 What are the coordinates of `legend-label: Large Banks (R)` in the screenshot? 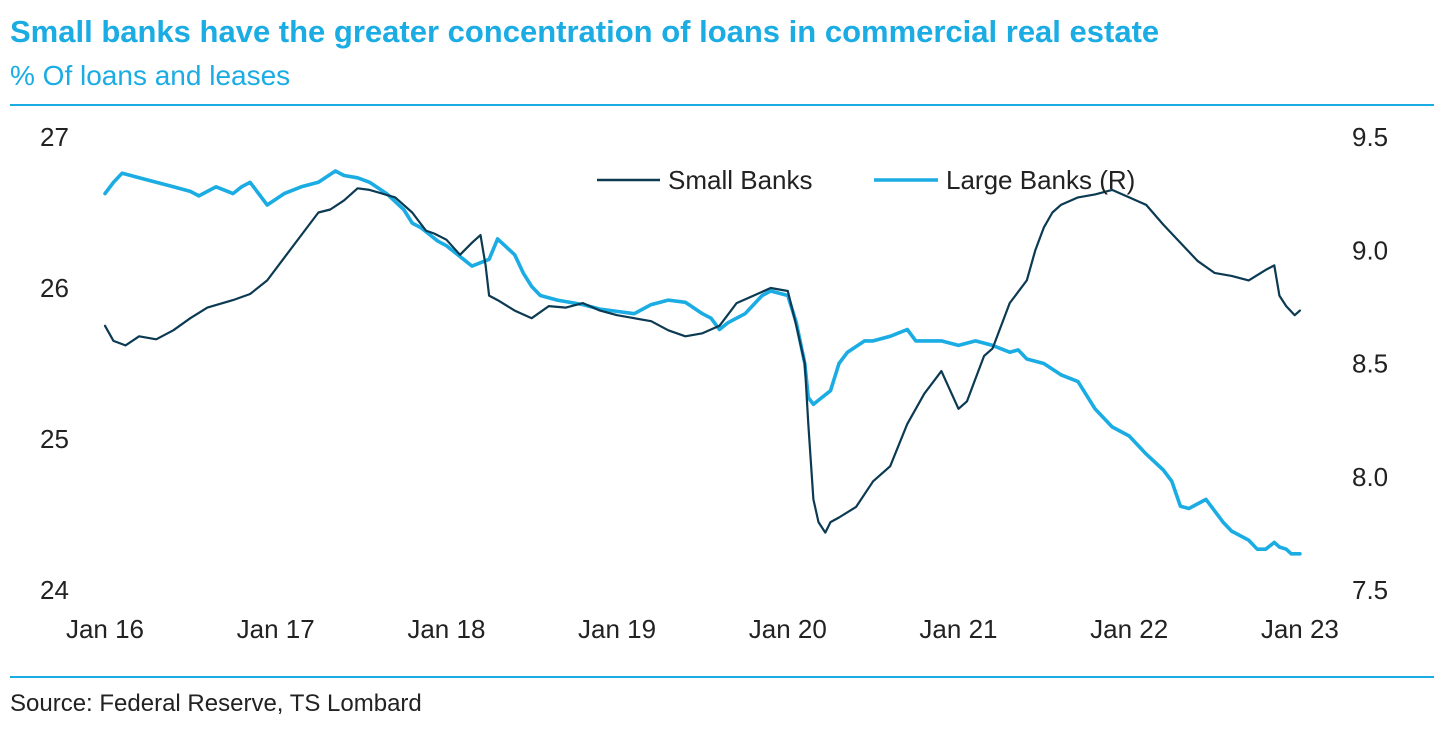 It's located at (1040, 180).